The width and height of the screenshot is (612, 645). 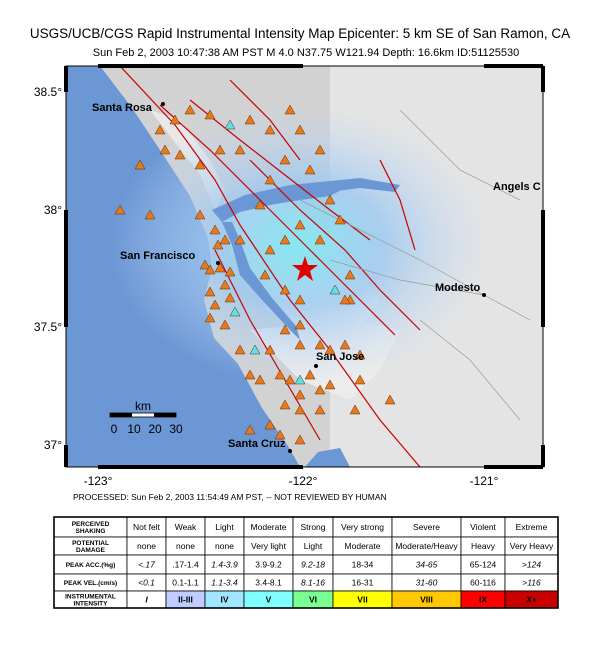 What do you see at coordinates (224, 600) in the screenshot?
I see `legend-cell-text: IV` at bounding box center [224, 600].